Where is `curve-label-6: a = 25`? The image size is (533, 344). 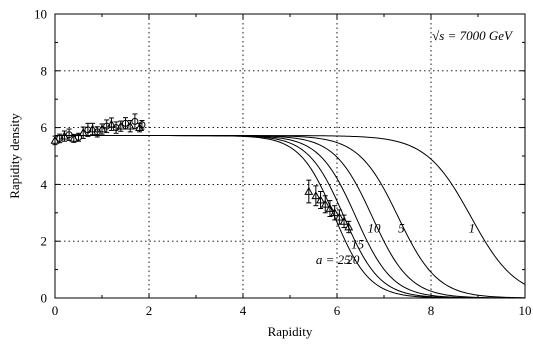 curve-label-6: a = 25 is located at coordinates (333, 259).